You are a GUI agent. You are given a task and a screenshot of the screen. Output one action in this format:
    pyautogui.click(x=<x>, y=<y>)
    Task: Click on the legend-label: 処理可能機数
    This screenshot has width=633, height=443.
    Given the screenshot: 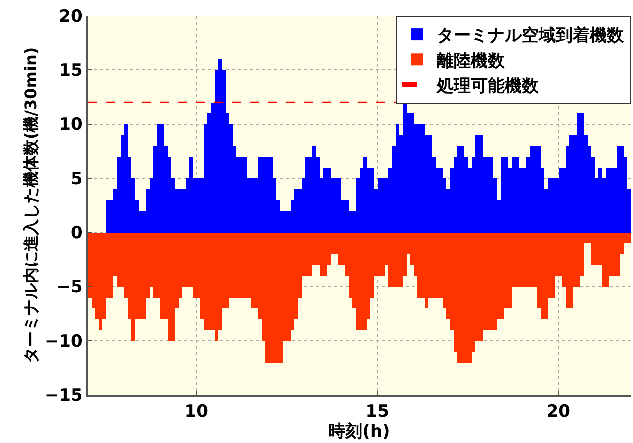 What is the action you would take?
    pyautogui.click(x=488, y=86)
    